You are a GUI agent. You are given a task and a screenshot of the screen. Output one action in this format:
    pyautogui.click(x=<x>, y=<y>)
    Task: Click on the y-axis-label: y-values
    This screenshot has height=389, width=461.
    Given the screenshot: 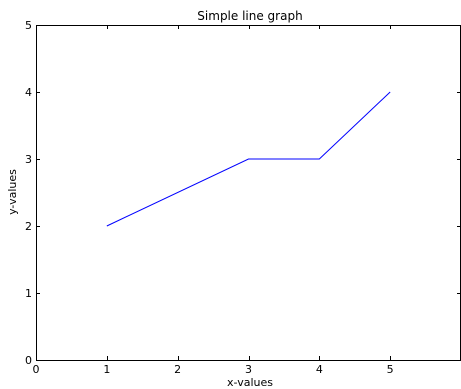 What is the action you would take?
    pyautogui.click(x=12, y=192)
    